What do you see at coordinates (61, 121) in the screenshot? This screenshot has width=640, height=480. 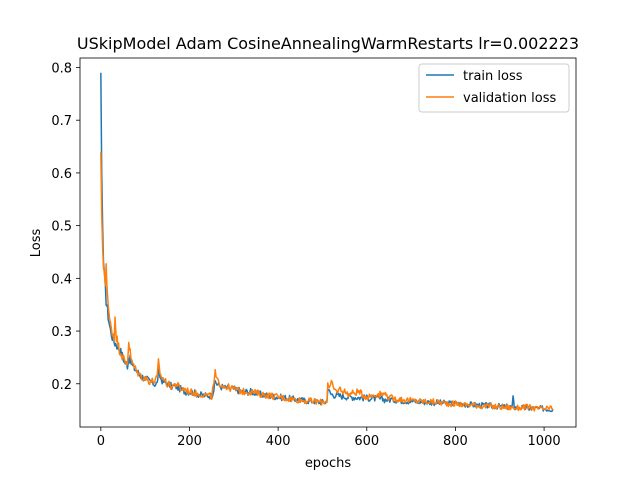 I see `y-tick-label: 0.7` at bounding box center [61, 121].